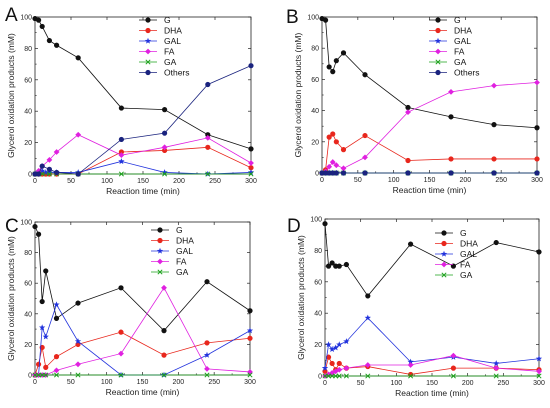  I want to click on panel-letter: C, so click(12, 226).